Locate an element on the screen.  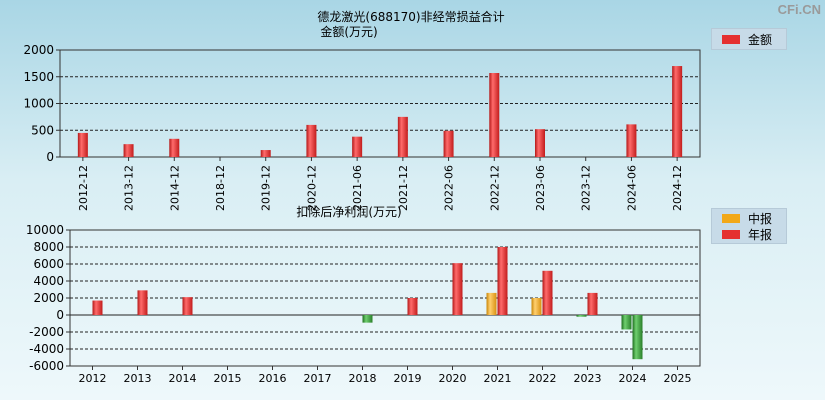
legend-label-amount: 金额 is located at coordinates (760, 39).